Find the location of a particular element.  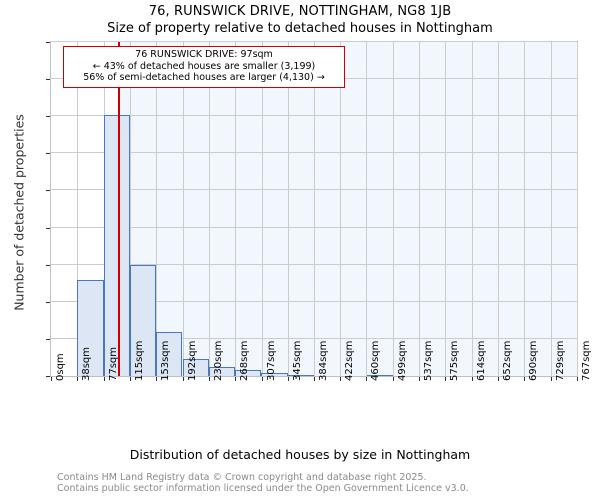

x-tick-label: 230sqm is located at coordinates (218, 360).